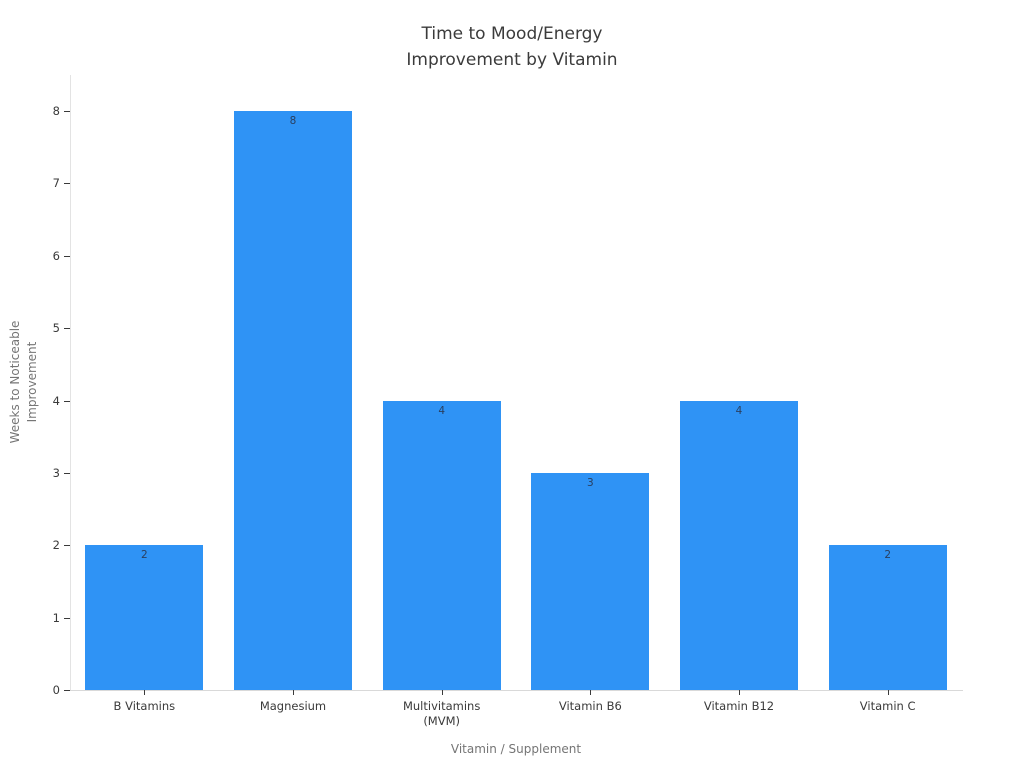  What do you see at coordinates (56, 545) in the screenshot?
I see `y-tick-label: 2` at bounding box center [56, 545].